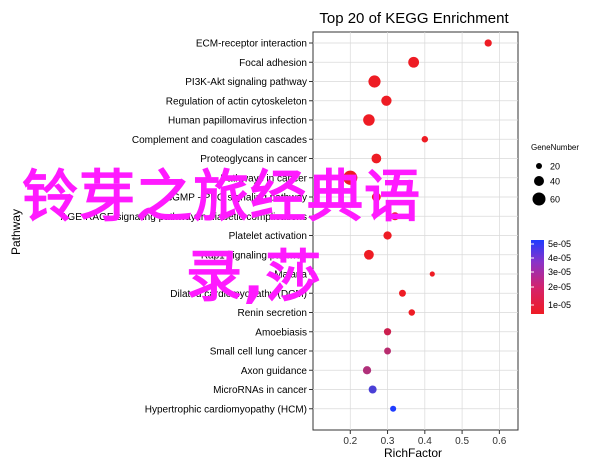  What do you see at coordinates (263, 178) in the screenshot?
I see `y-tick-label: Pathways in cancer` at bounding box center [263, 178].